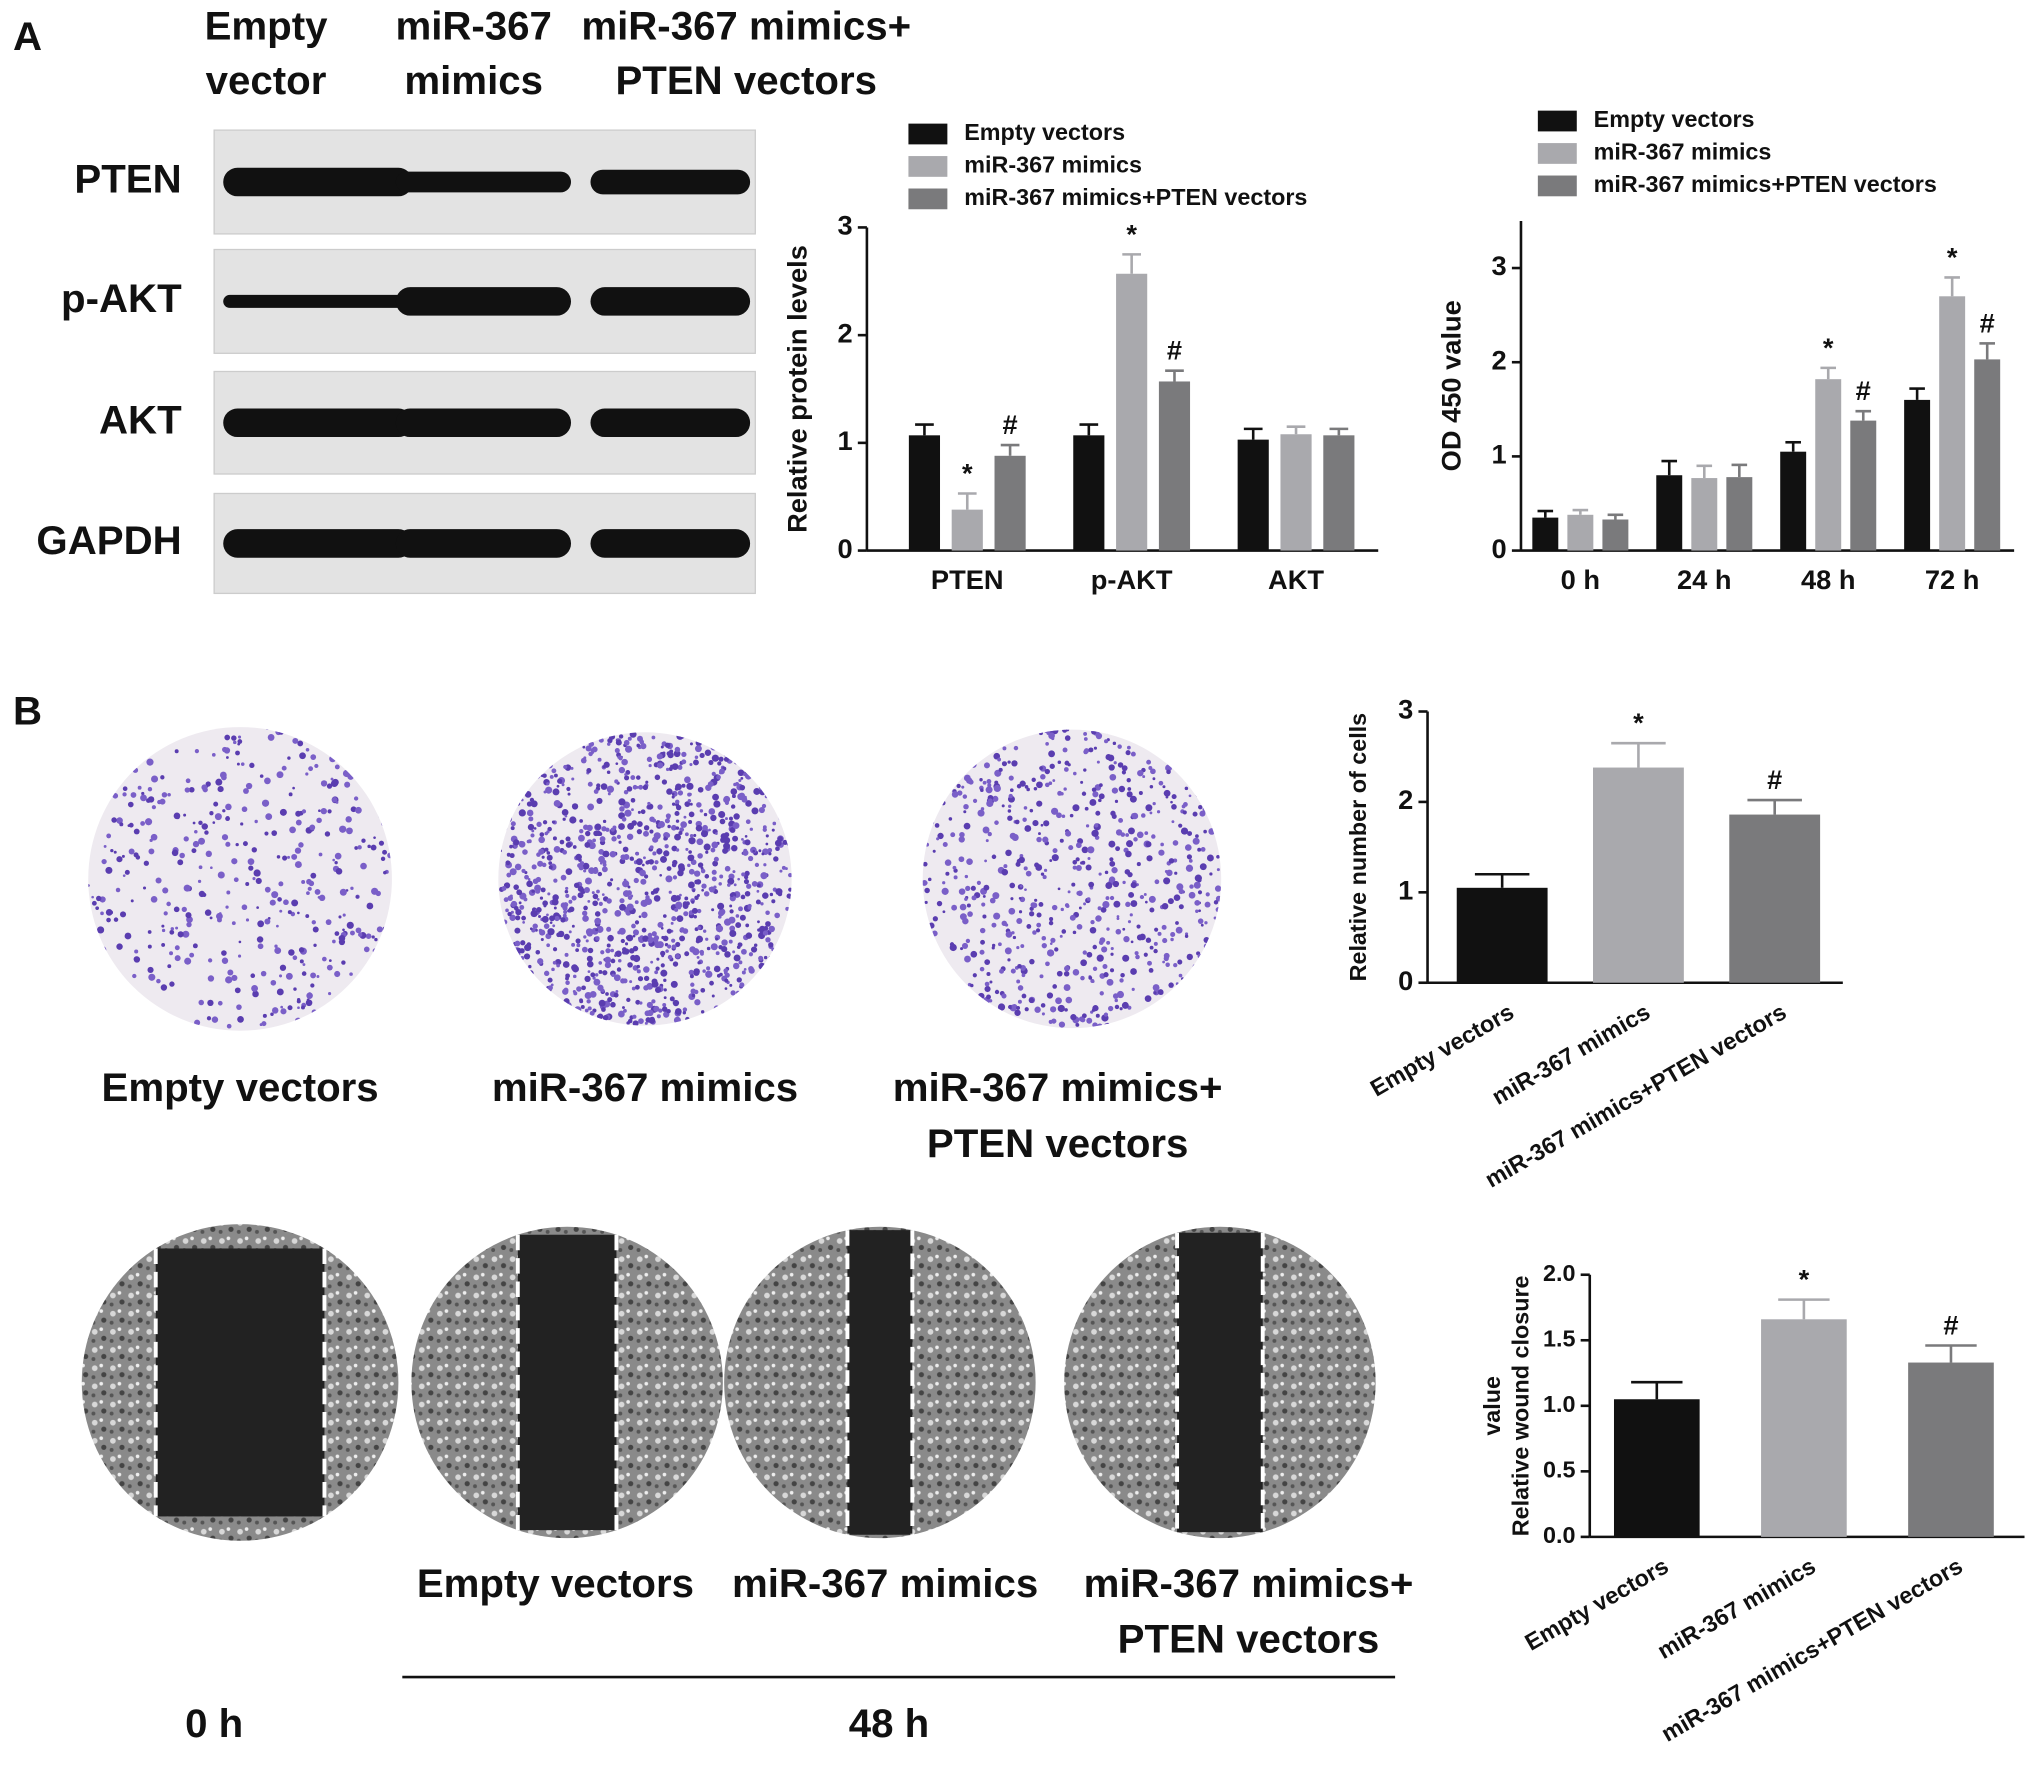 The image size is (2031, 1776). What do you see at coordinates (1615, 535) in the screenshot?
I see `bar` at bounding box center [1615, 535].